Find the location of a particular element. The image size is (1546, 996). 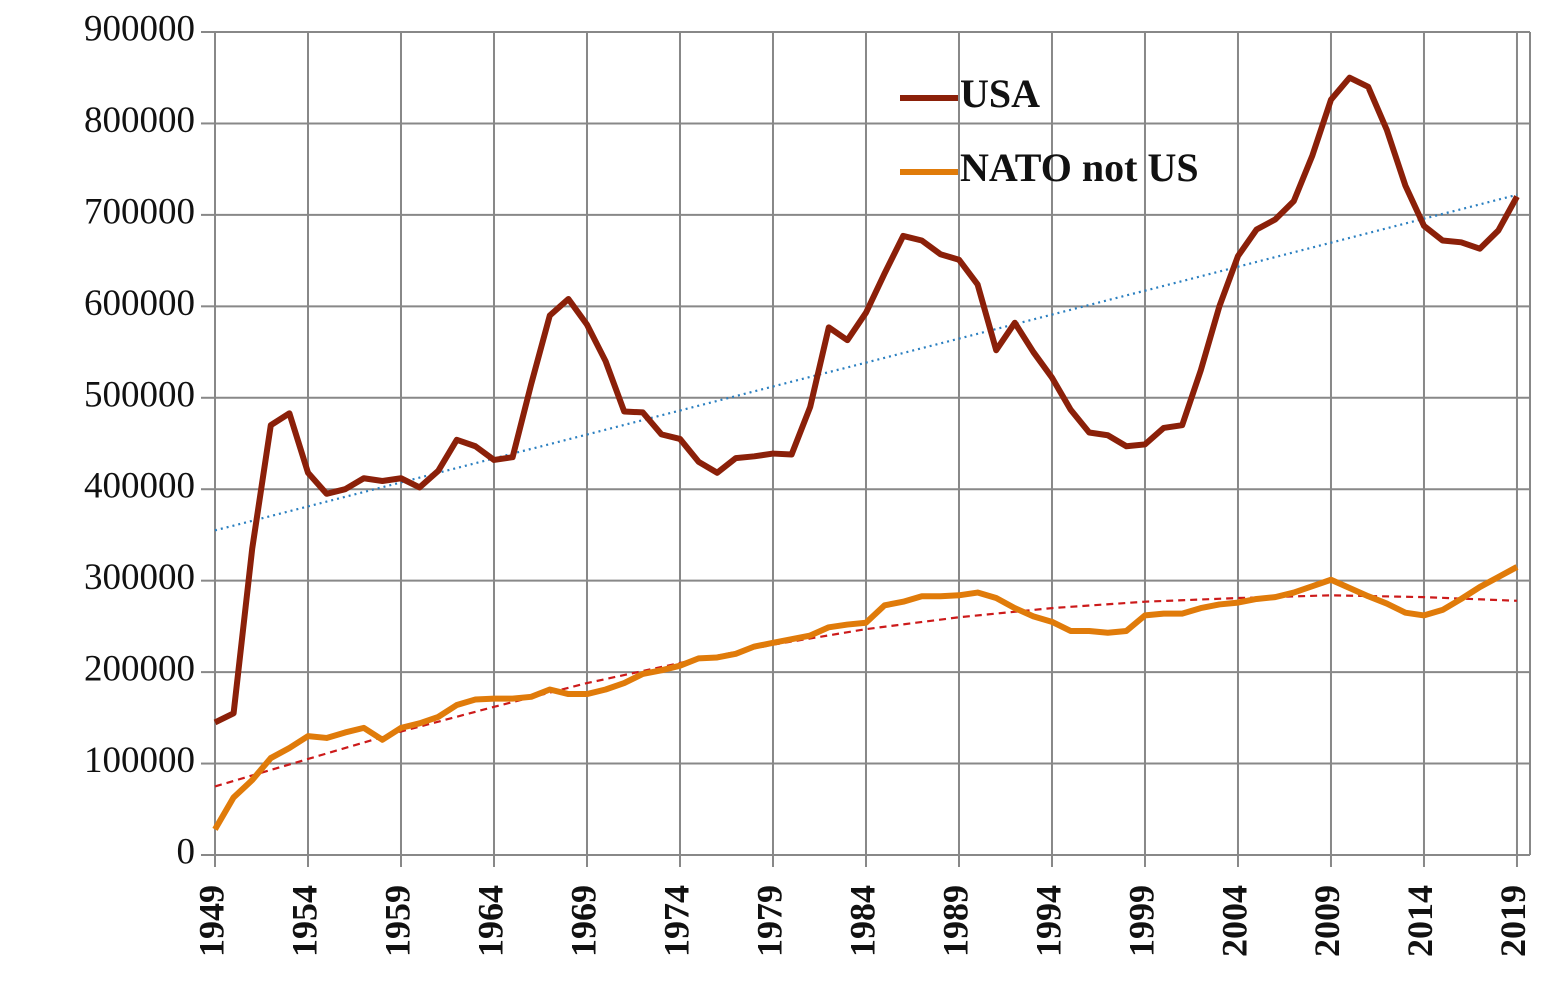

x-tick-label: 1954 is located at coordinates (304, 921).